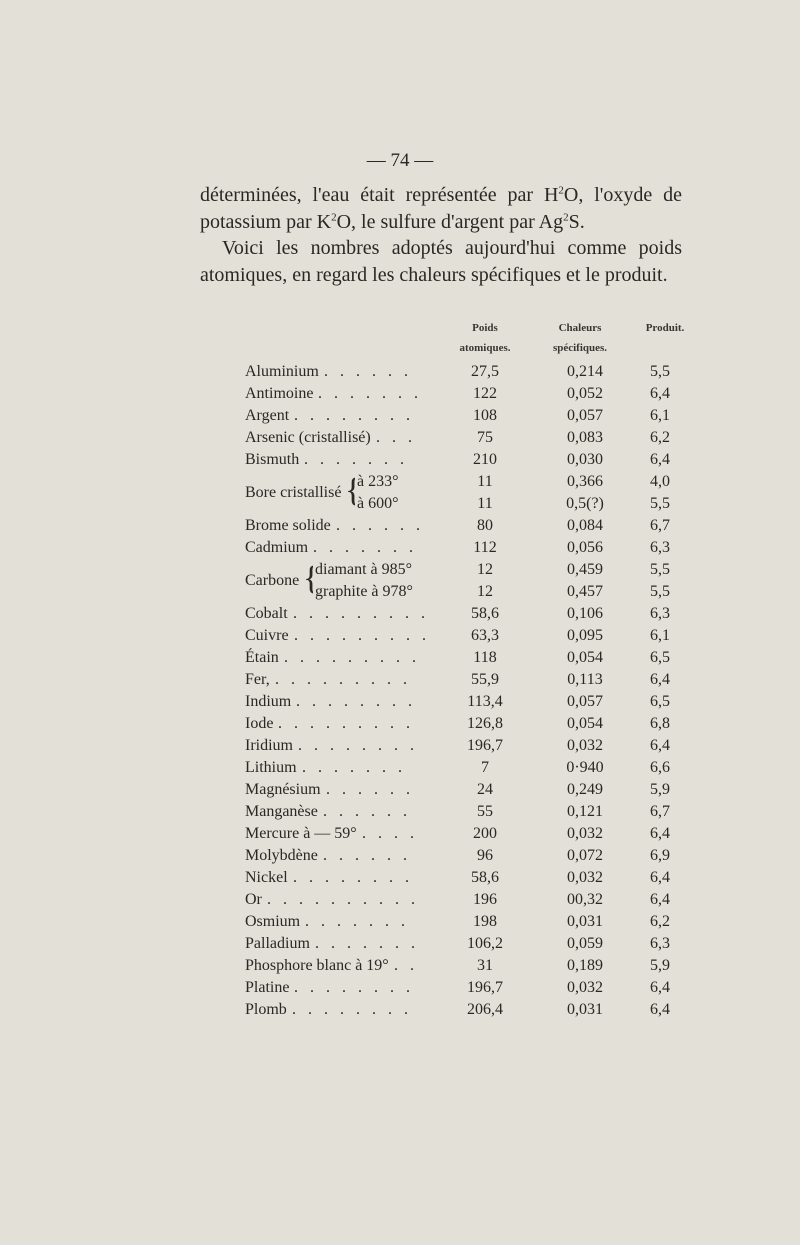  I want to click on specific-heat: 0,032, so click(585, 745).